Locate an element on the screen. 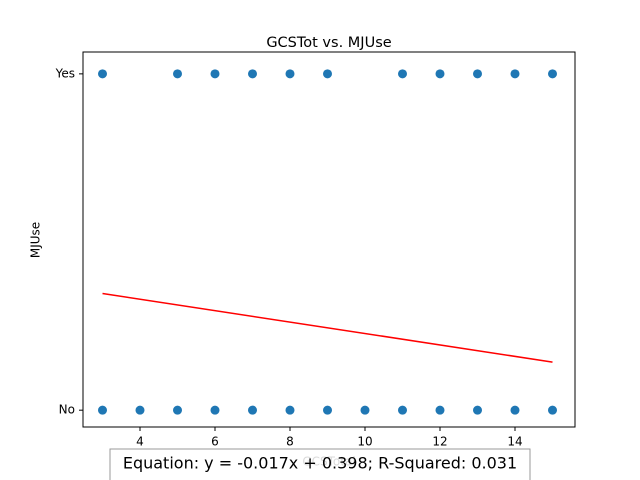 The image size is (640, 480). x-tick-label: 4 is located at coordinates (140, 442).